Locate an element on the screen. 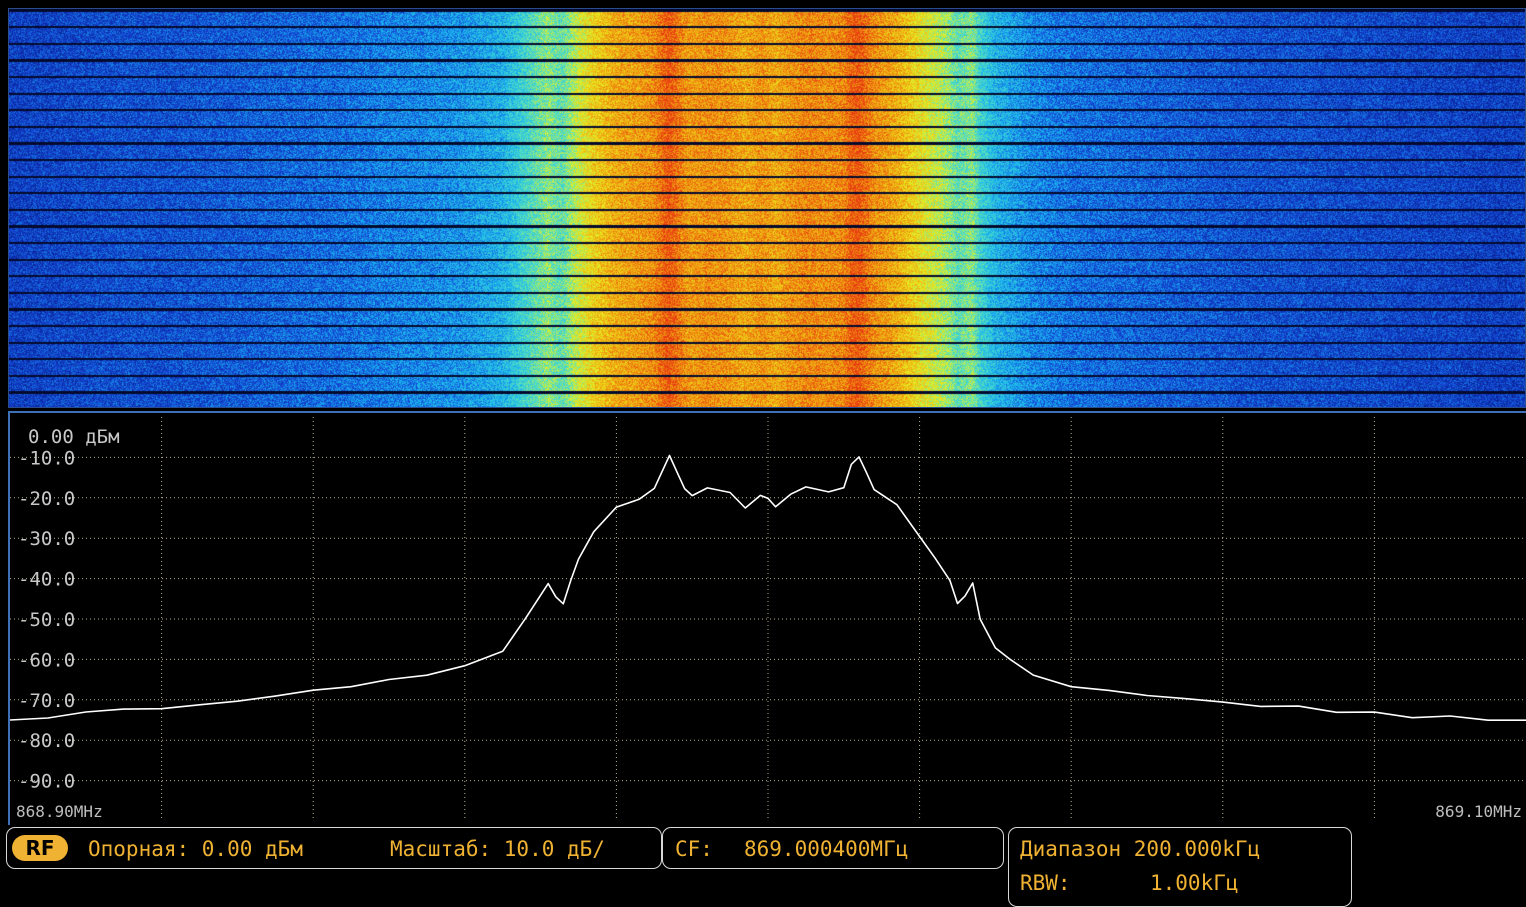 This screenshot has width=1526, height=907. y-tick-label: -60.0 is located at coordinates (46, 660).